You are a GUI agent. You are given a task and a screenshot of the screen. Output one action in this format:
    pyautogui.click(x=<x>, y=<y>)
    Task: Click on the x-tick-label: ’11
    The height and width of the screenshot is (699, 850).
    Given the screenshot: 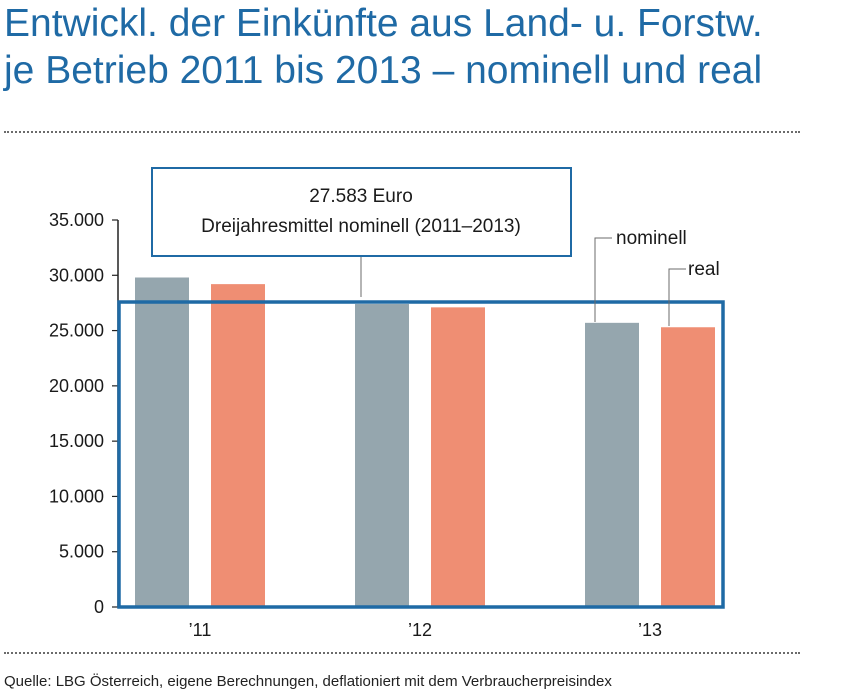 What is the action you would take?
    pyautogui.click(x=200, y=630)
    